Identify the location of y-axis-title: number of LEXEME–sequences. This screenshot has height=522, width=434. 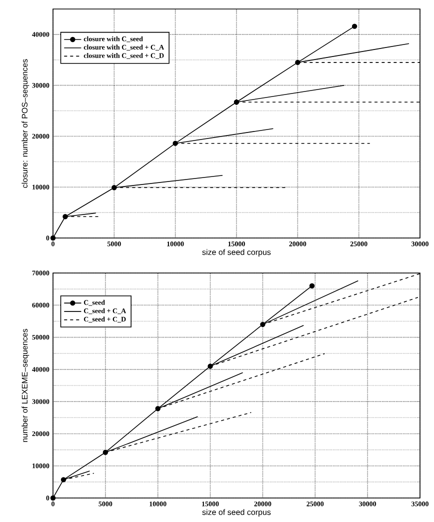
(26, 385).